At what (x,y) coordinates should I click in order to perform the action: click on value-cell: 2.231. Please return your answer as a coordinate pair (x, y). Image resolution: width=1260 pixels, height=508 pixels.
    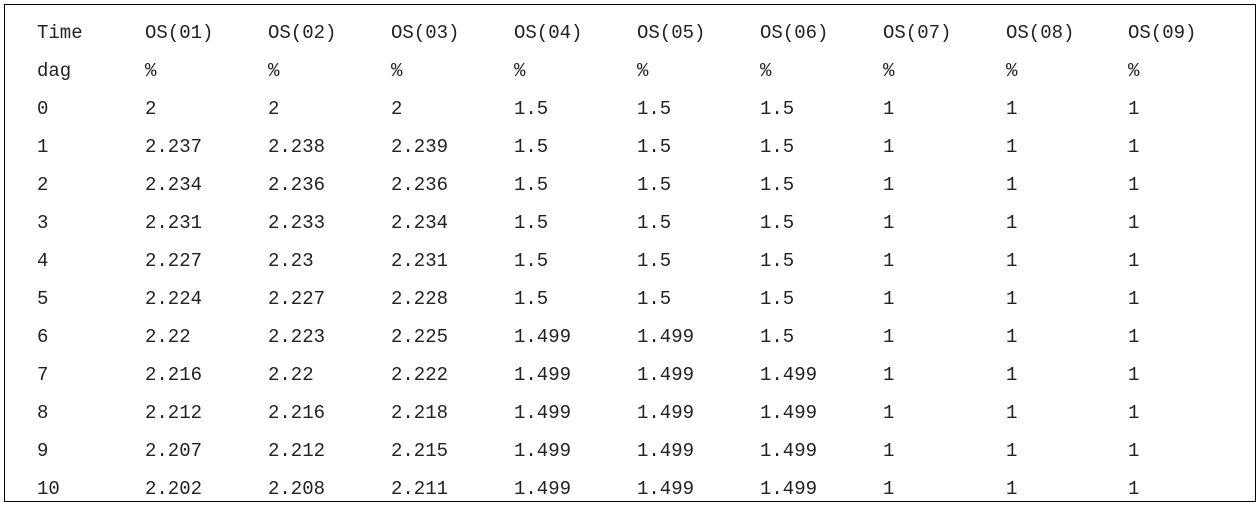
    Looking at the image, I should click on (174, 223).